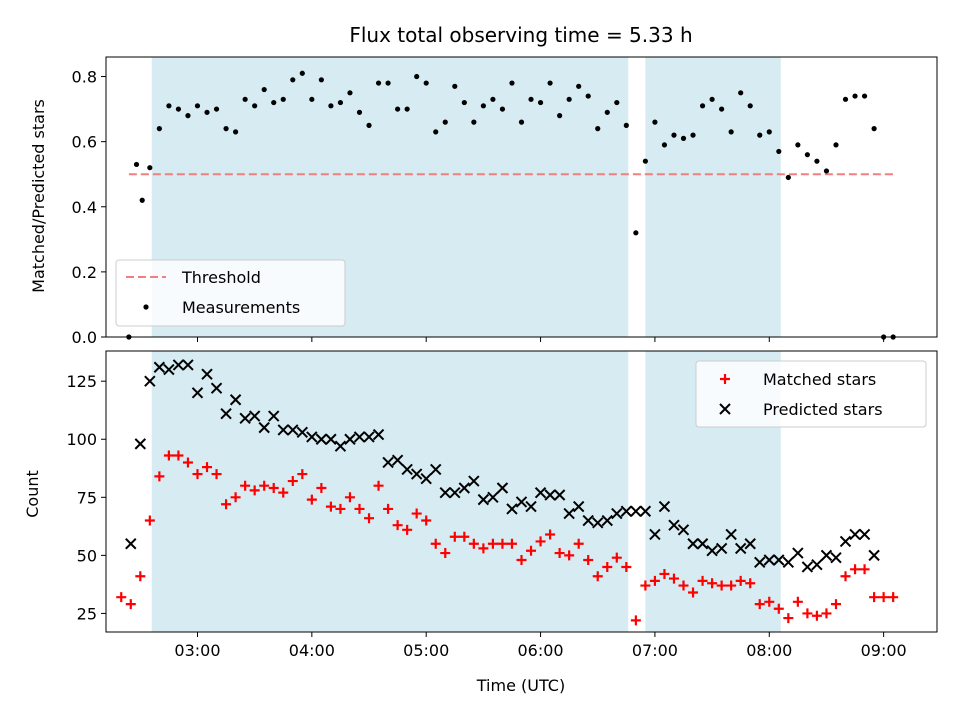 The width and height of the screenshot is (960, 720). Describe the element at coordinates (87, 555) in the screenshot. I see `y-tick-label: 50` at that location.